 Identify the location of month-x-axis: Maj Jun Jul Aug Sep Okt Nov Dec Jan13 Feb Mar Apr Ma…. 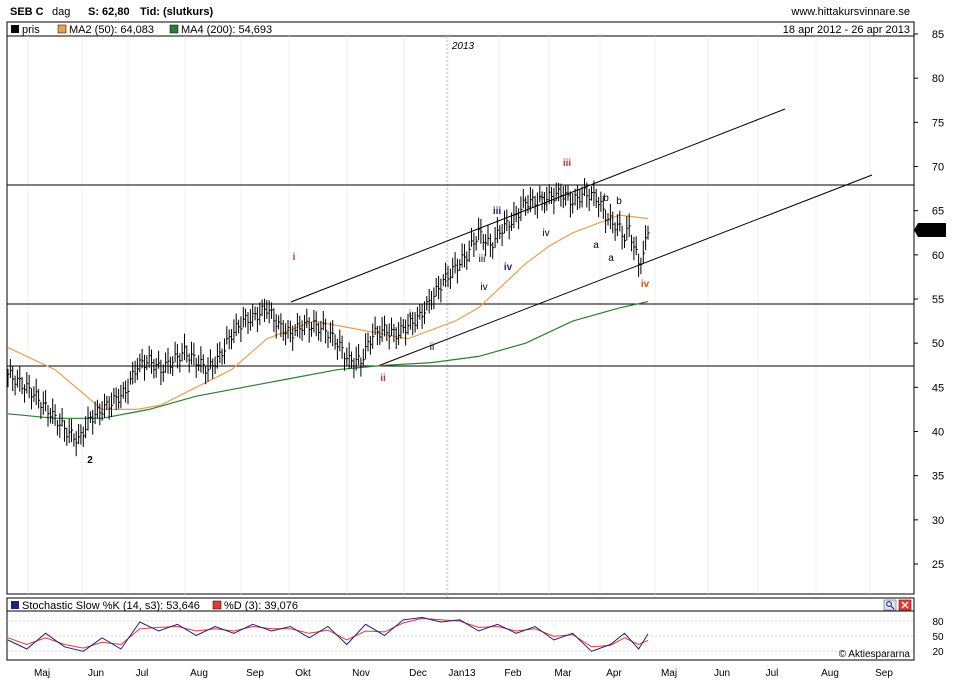
(463, 673).